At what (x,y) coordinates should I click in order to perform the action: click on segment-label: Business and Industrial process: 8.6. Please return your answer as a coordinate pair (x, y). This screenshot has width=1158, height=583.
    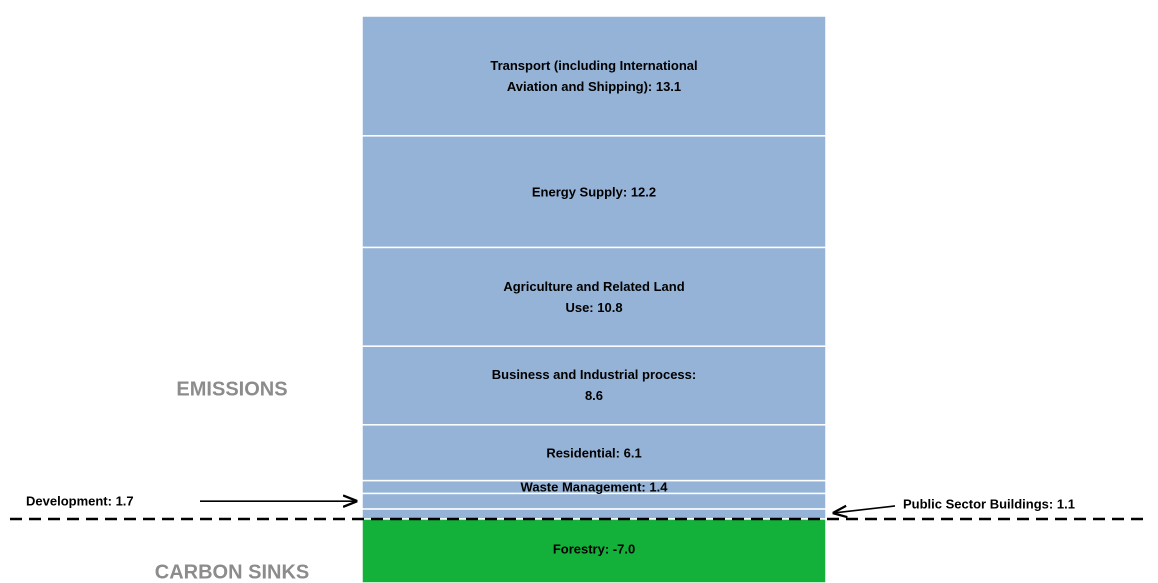
    Looking at the image, I should click on (594, 385).